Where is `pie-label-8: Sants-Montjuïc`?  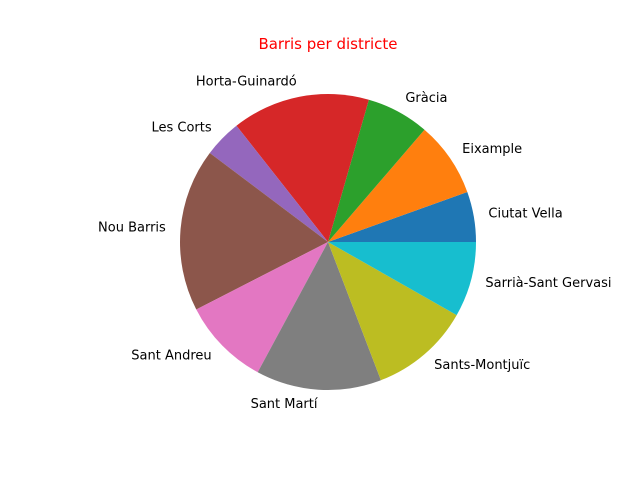 pie-label-8: Sants-Montjuïc is located at coordinates (482, 365).